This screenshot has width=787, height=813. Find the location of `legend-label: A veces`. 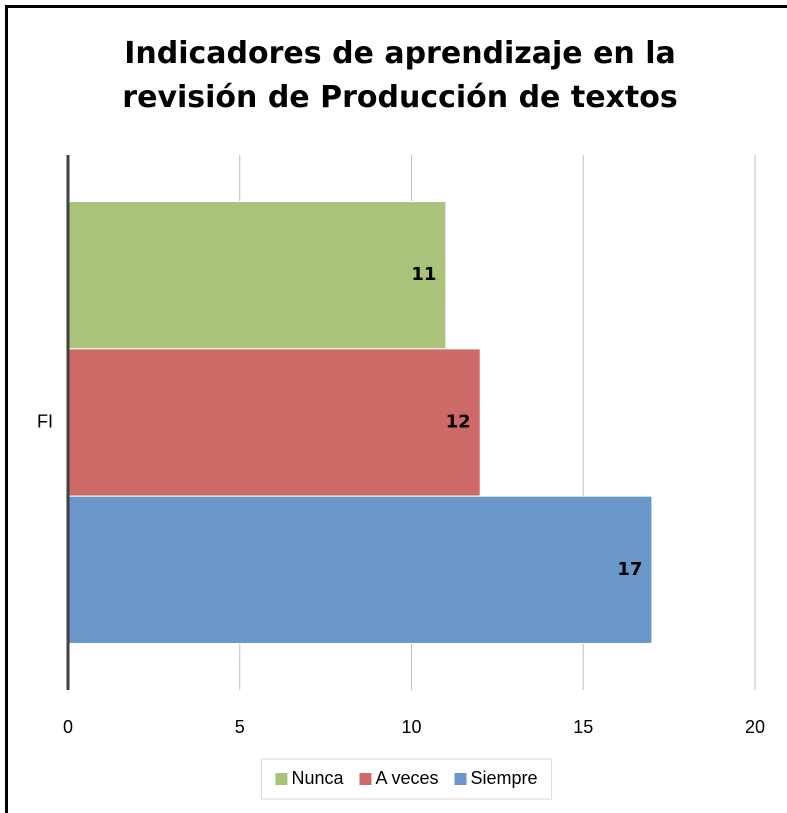

legend-label: A veces is located at coordinates (406, 778).